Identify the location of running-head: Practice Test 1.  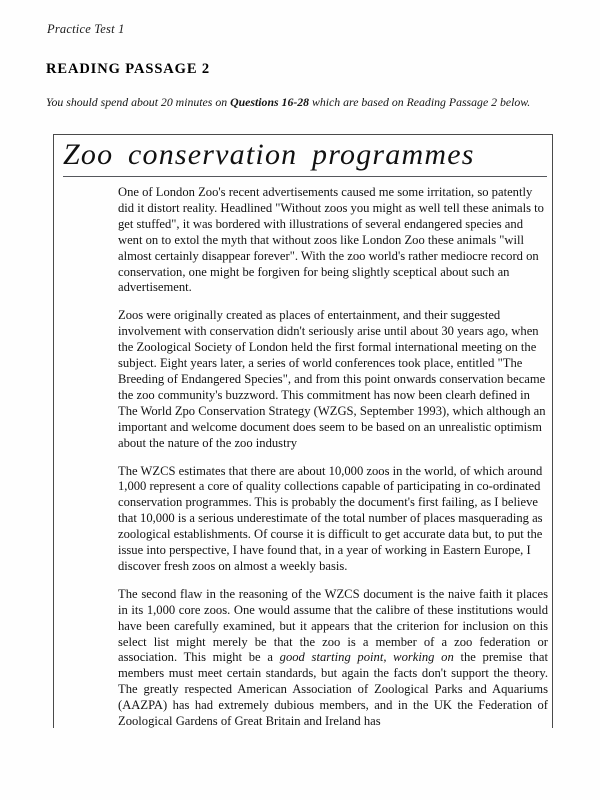
(86, 29).